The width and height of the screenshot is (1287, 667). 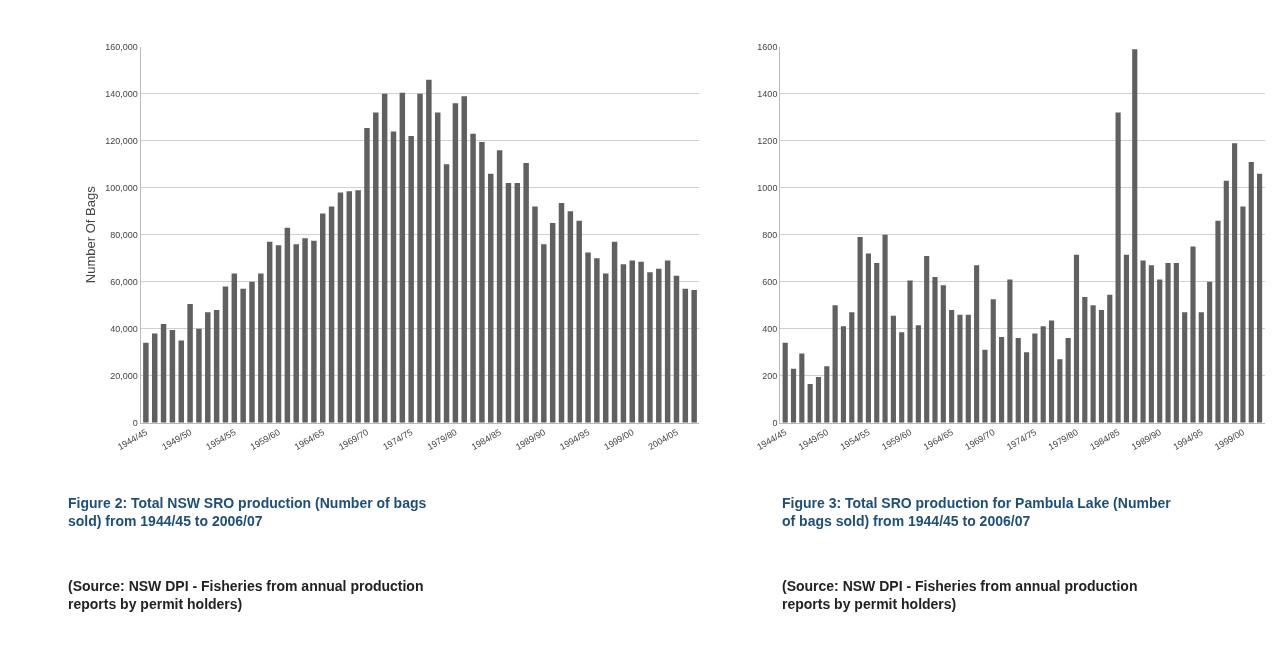 I want to click on y-tick-label: 1400, so click(x=767, y=93).